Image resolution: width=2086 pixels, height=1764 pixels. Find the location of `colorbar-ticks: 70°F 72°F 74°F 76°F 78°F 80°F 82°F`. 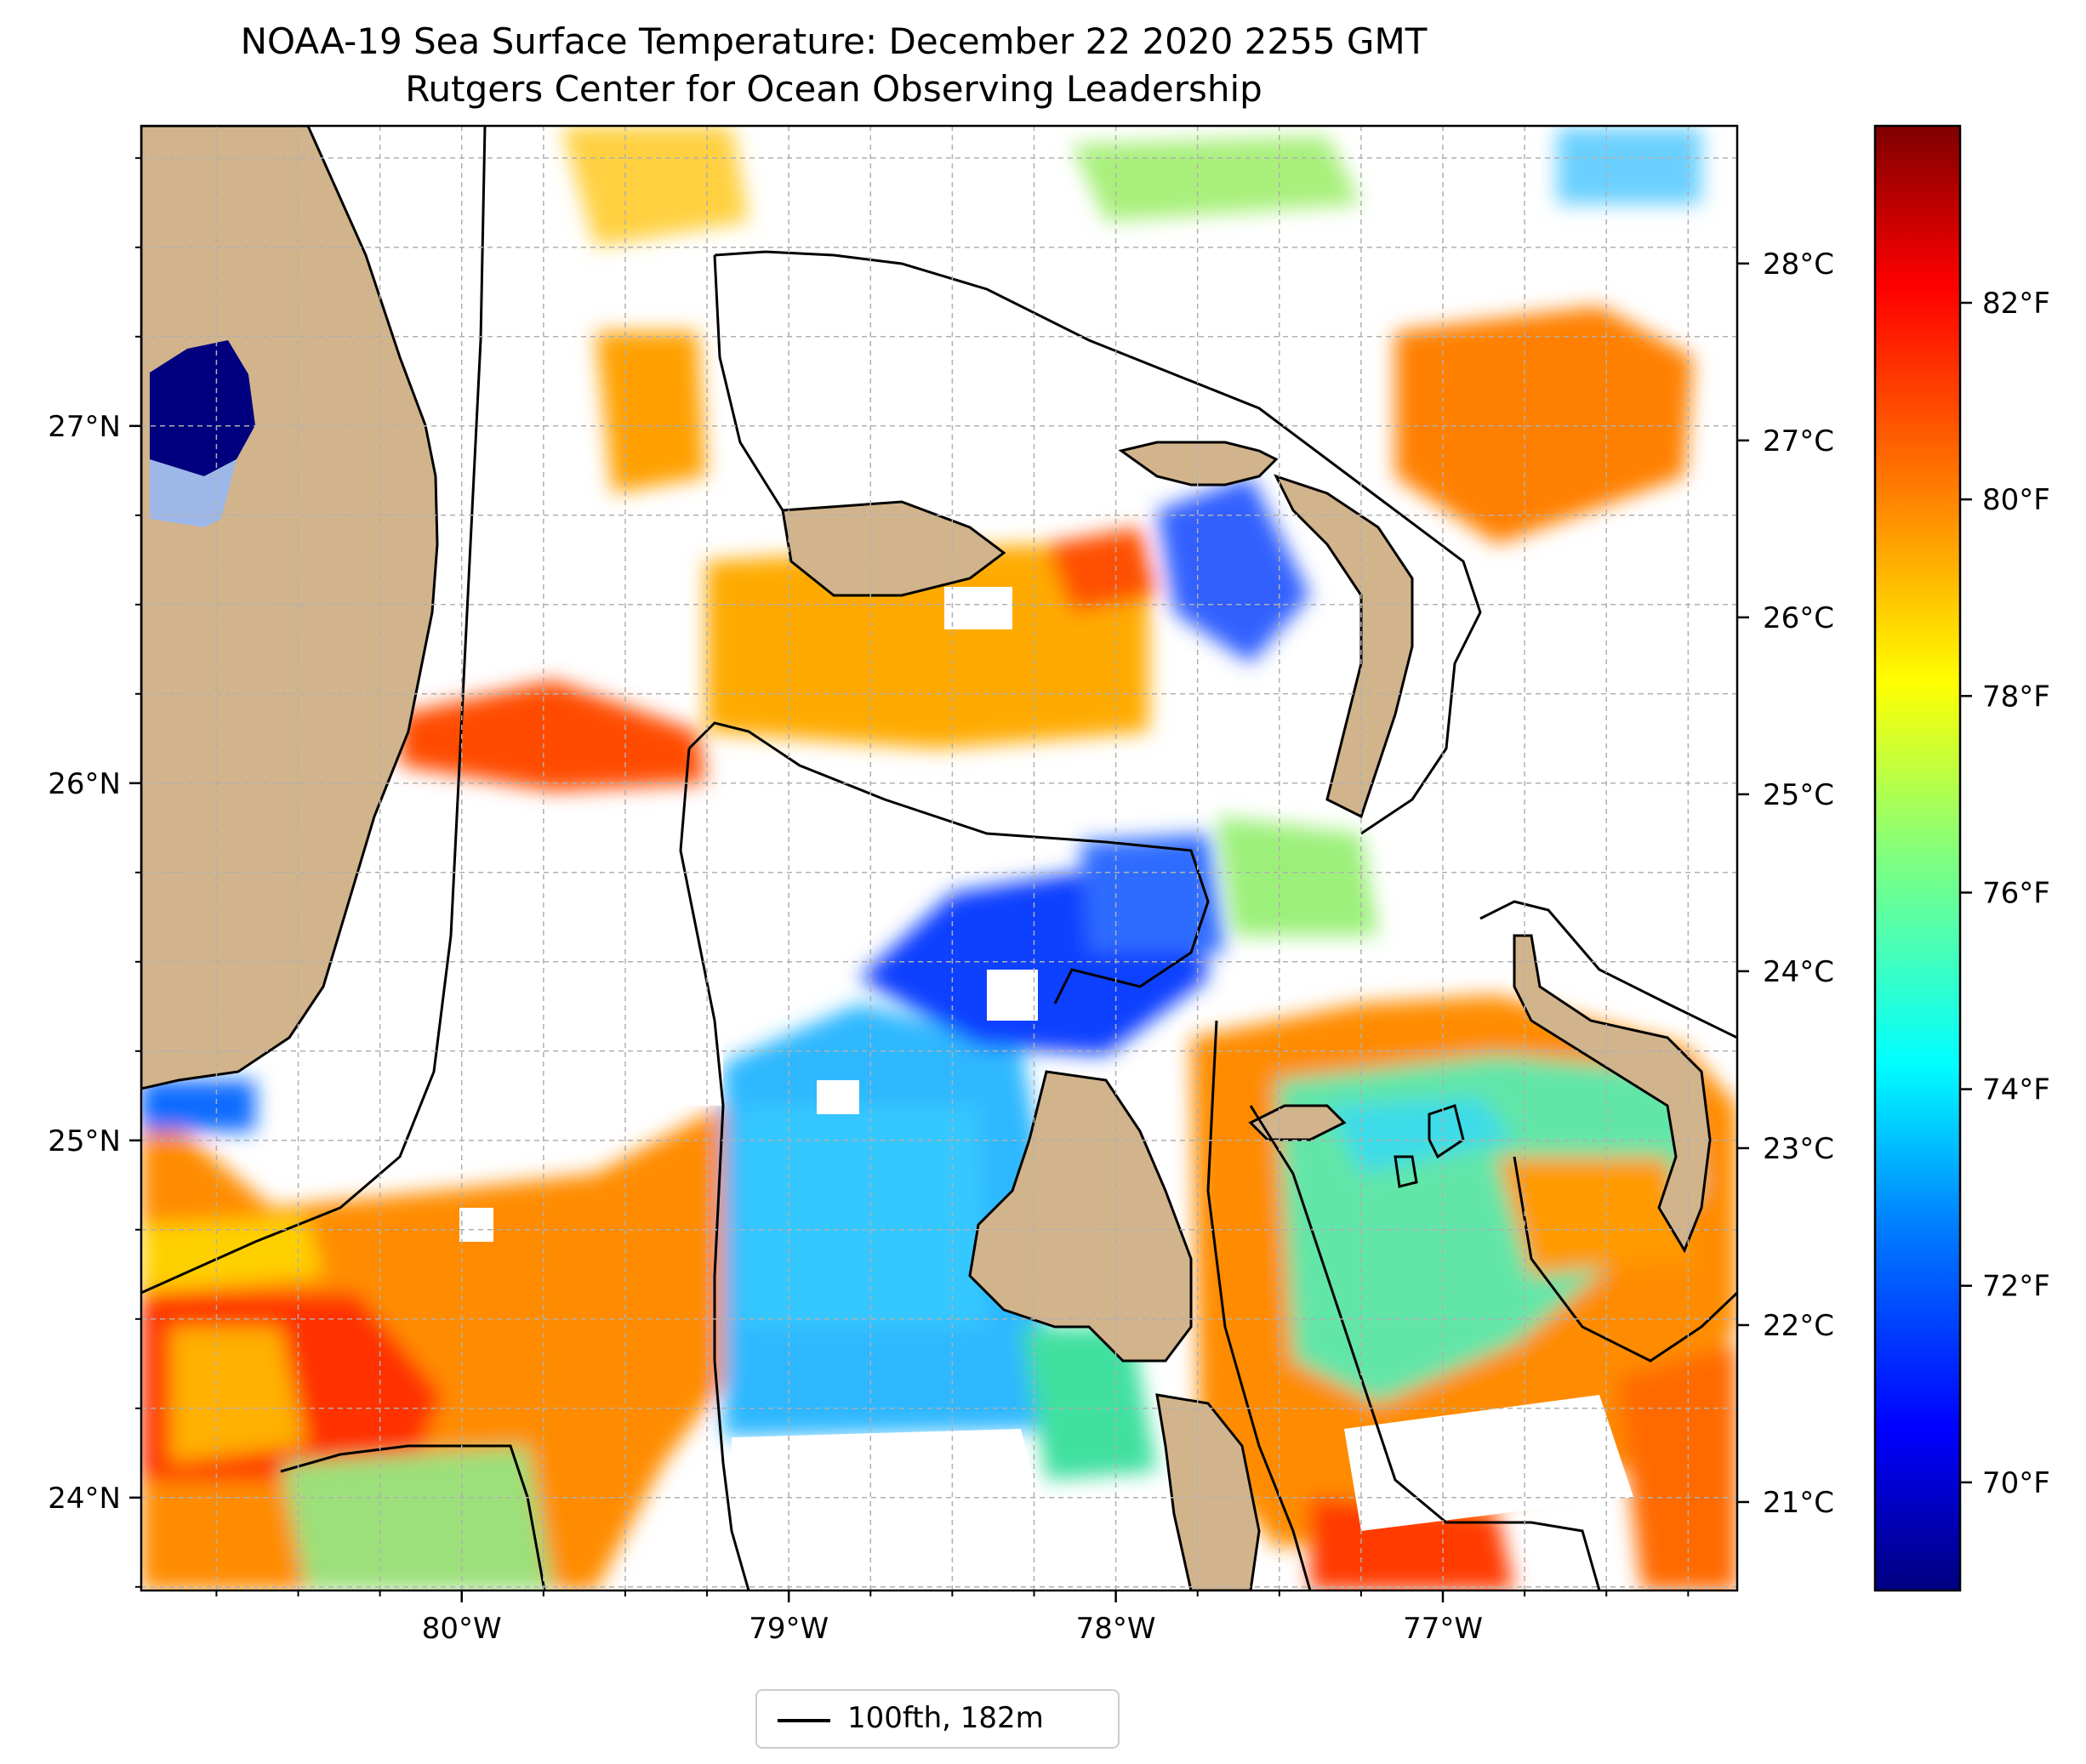

colorbar-ticks: 70°F 72°F 74°F 76°F 78°F 80°F 82°F is located at coordinates (2005, 893).